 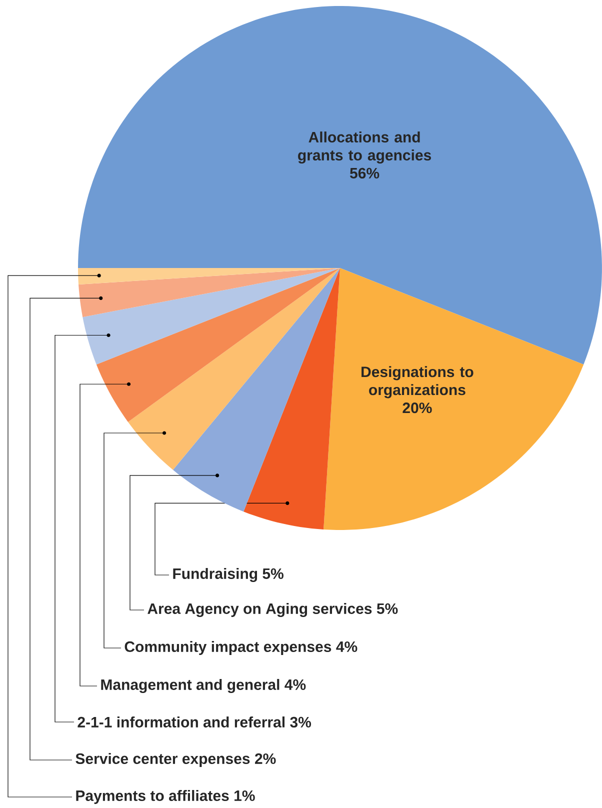 What do you see at coordinates (260, 610) in the screenshot?
I see `slice-label: Area Agency on Aging services` at bounding box center [260, 610].